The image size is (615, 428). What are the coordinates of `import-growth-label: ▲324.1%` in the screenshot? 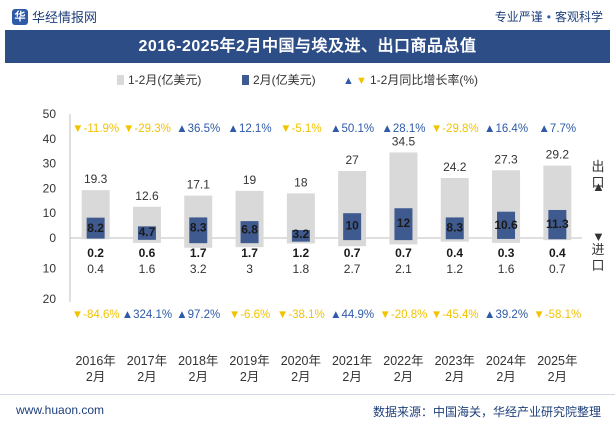 It's located at (147, 315).